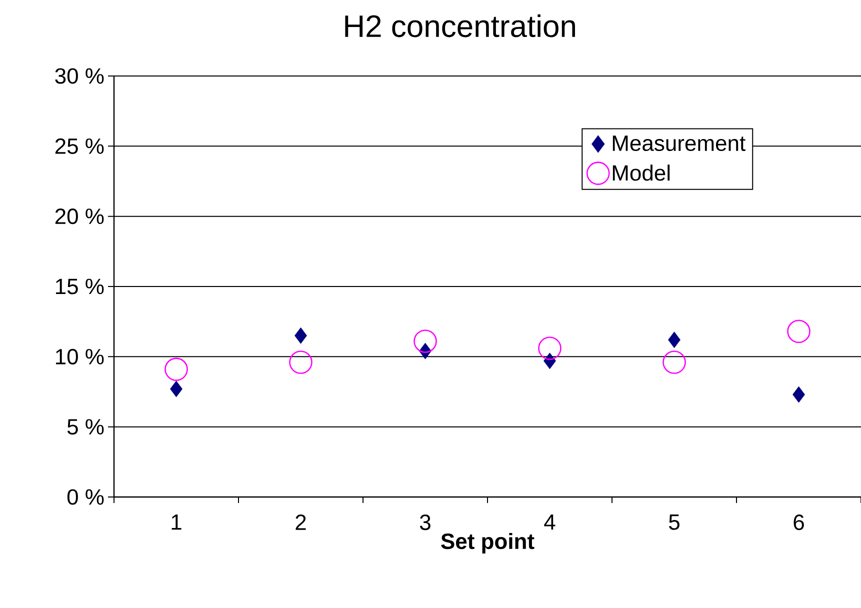 The width and height of the screenshot is (861, 608). What do you see at coordinates (487, 543) in the screenshot?
I see `x-axis-title: Set point` at bounding box center [487, 543].